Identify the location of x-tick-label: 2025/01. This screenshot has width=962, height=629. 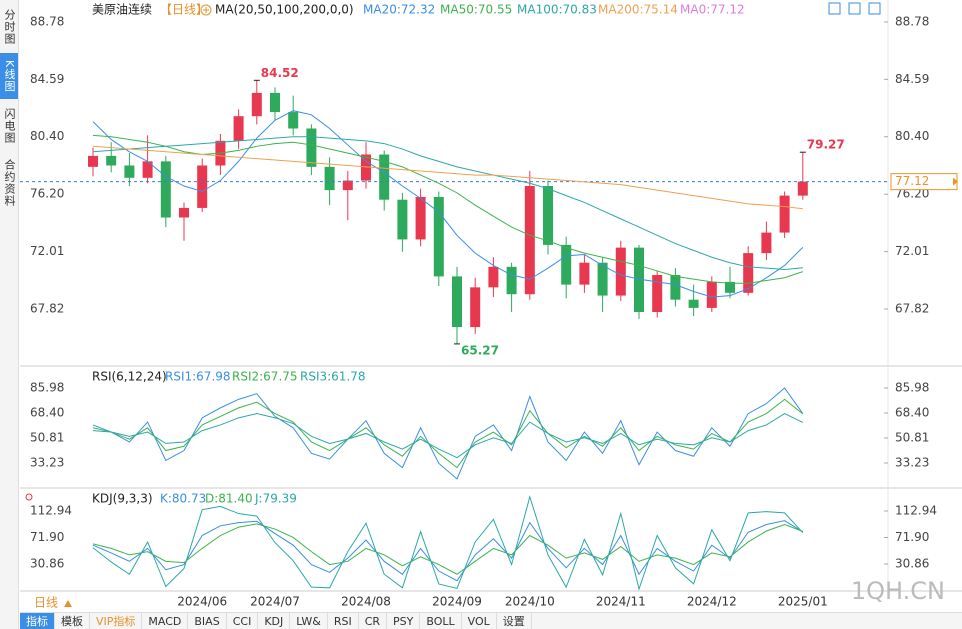
(803, 602).